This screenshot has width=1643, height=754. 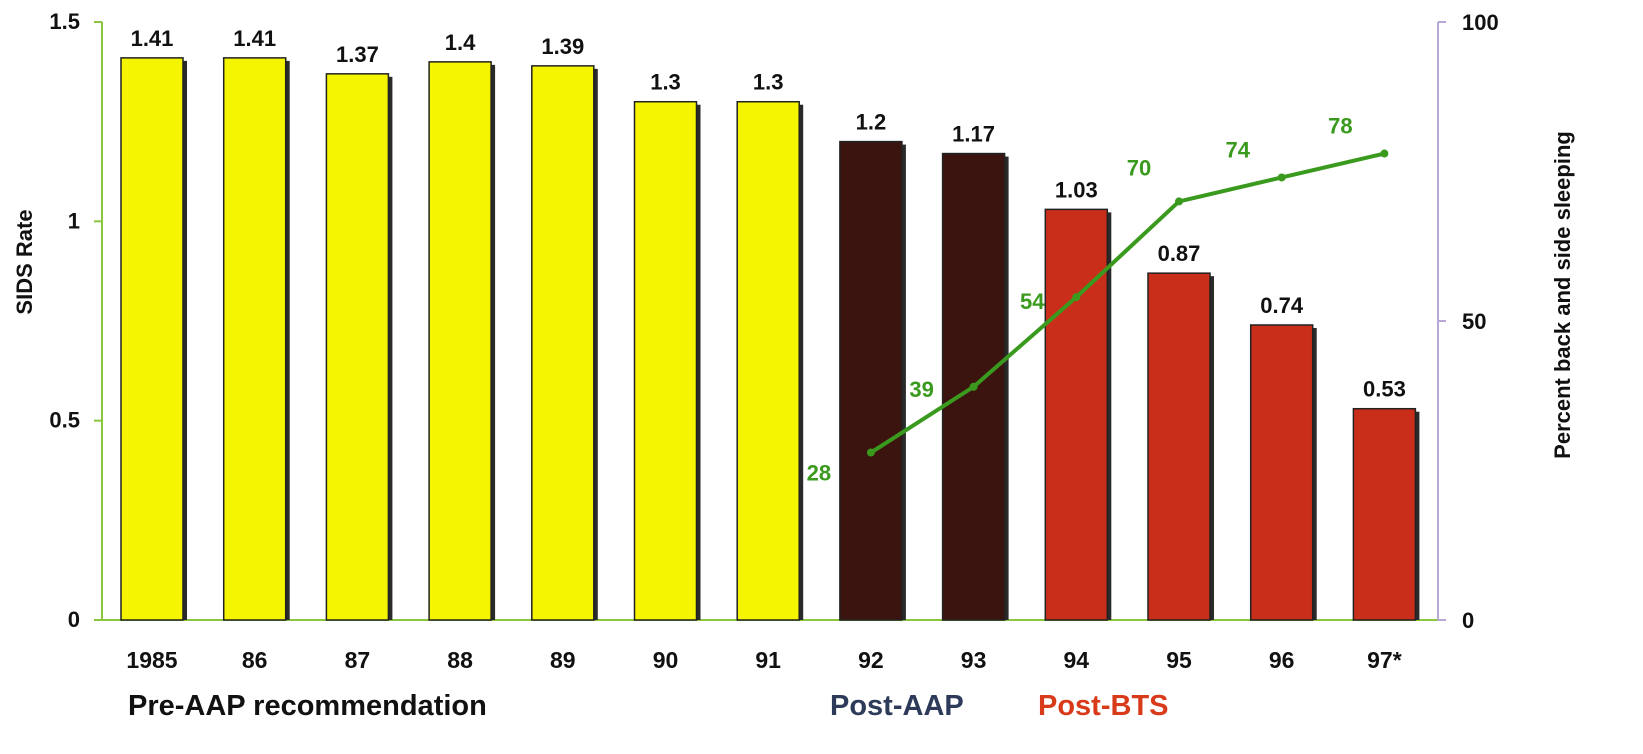 I want to click on x-tick-label: 86, so click(x=255, y=660).